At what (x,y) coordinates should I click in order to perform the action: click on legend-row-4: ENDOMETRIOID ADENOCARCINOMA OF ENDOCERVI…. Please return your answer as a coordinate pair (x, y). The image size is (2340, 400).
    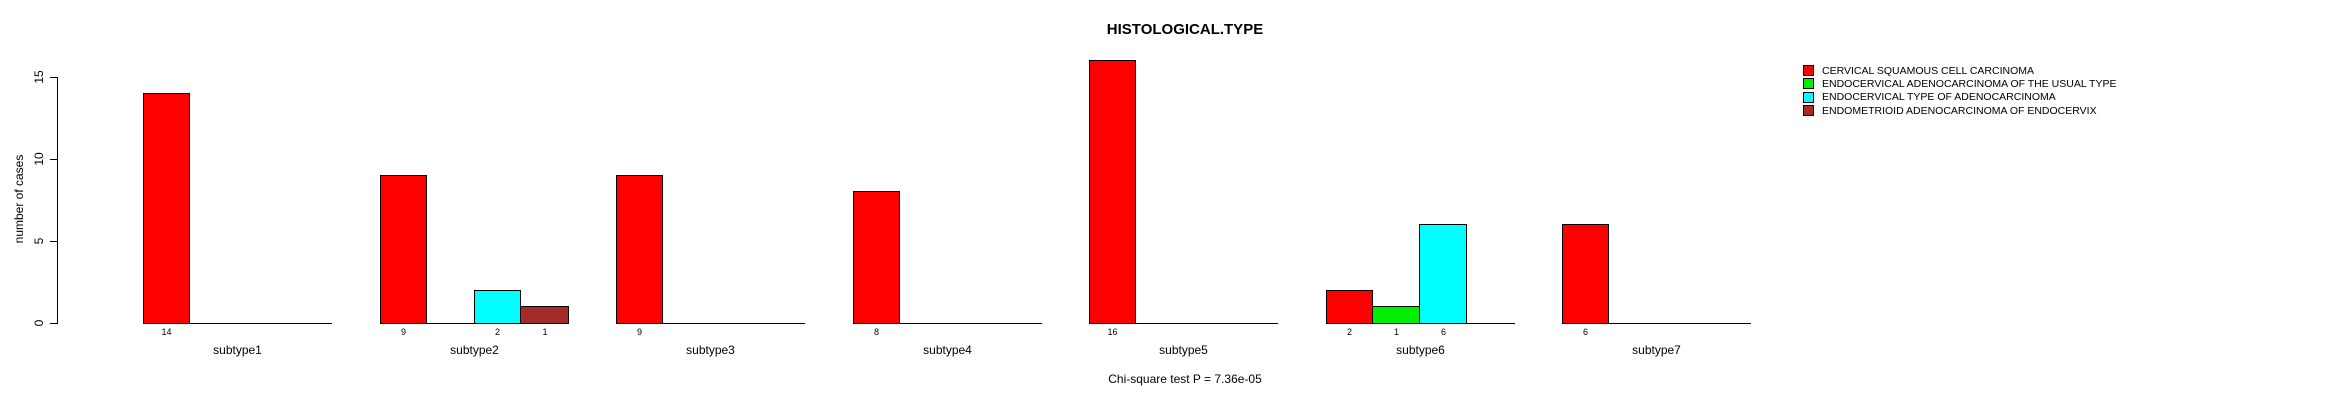
    Looking at the image, I should click on (1959, 110).